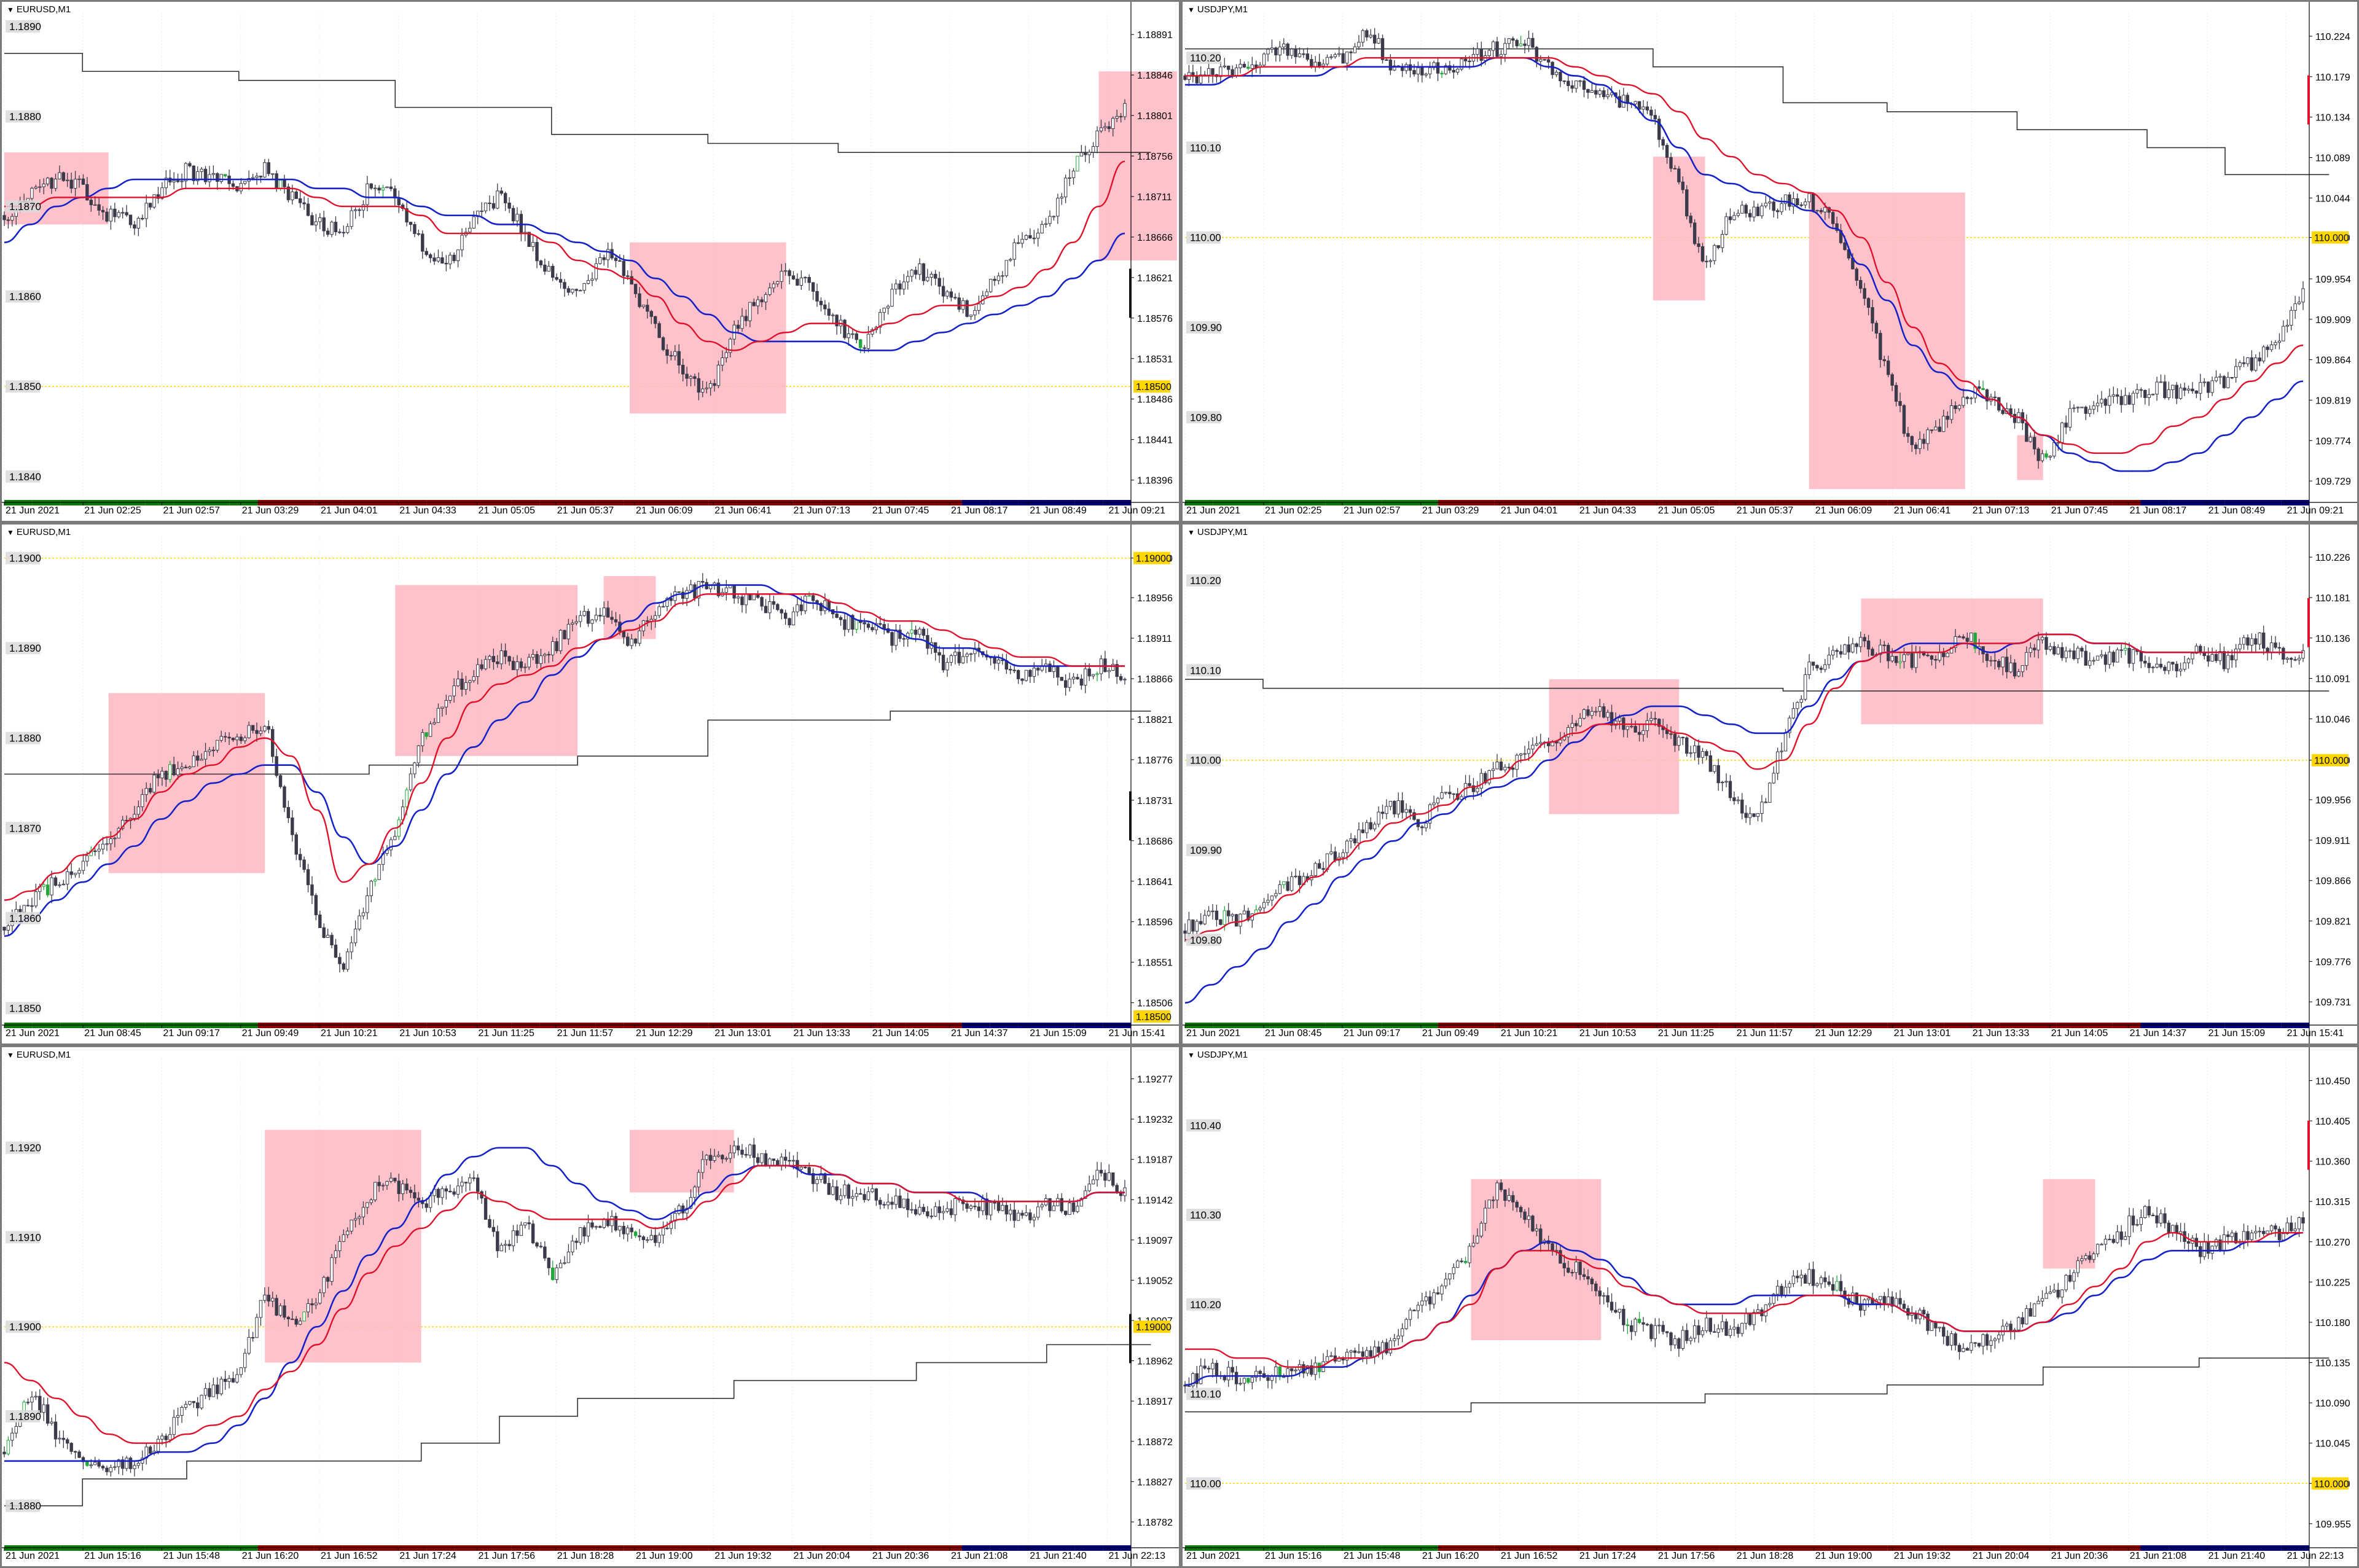  I want to click on level-tag-label: 1.1910, so click(25, 1237).